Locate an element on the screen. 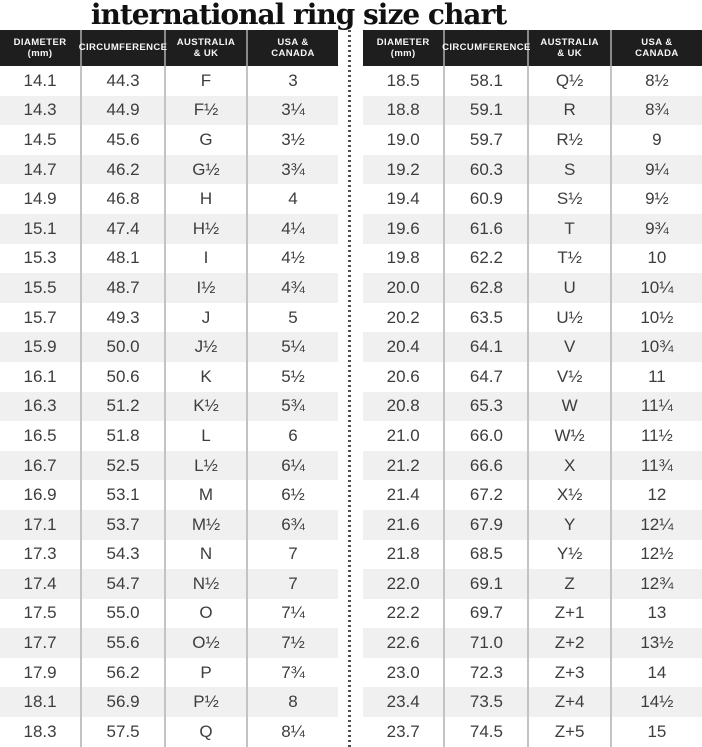  table-cell: S is located at coordinates (570, 169).